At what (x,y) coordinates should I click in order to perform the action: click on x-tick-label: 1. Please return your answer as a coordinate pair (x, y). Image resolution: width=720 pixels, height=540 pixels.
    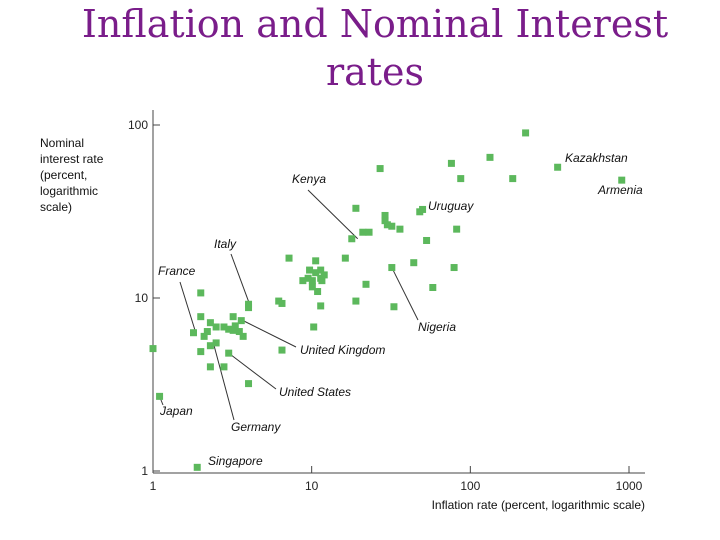
    Looking at the image, I should click on (153, 486).